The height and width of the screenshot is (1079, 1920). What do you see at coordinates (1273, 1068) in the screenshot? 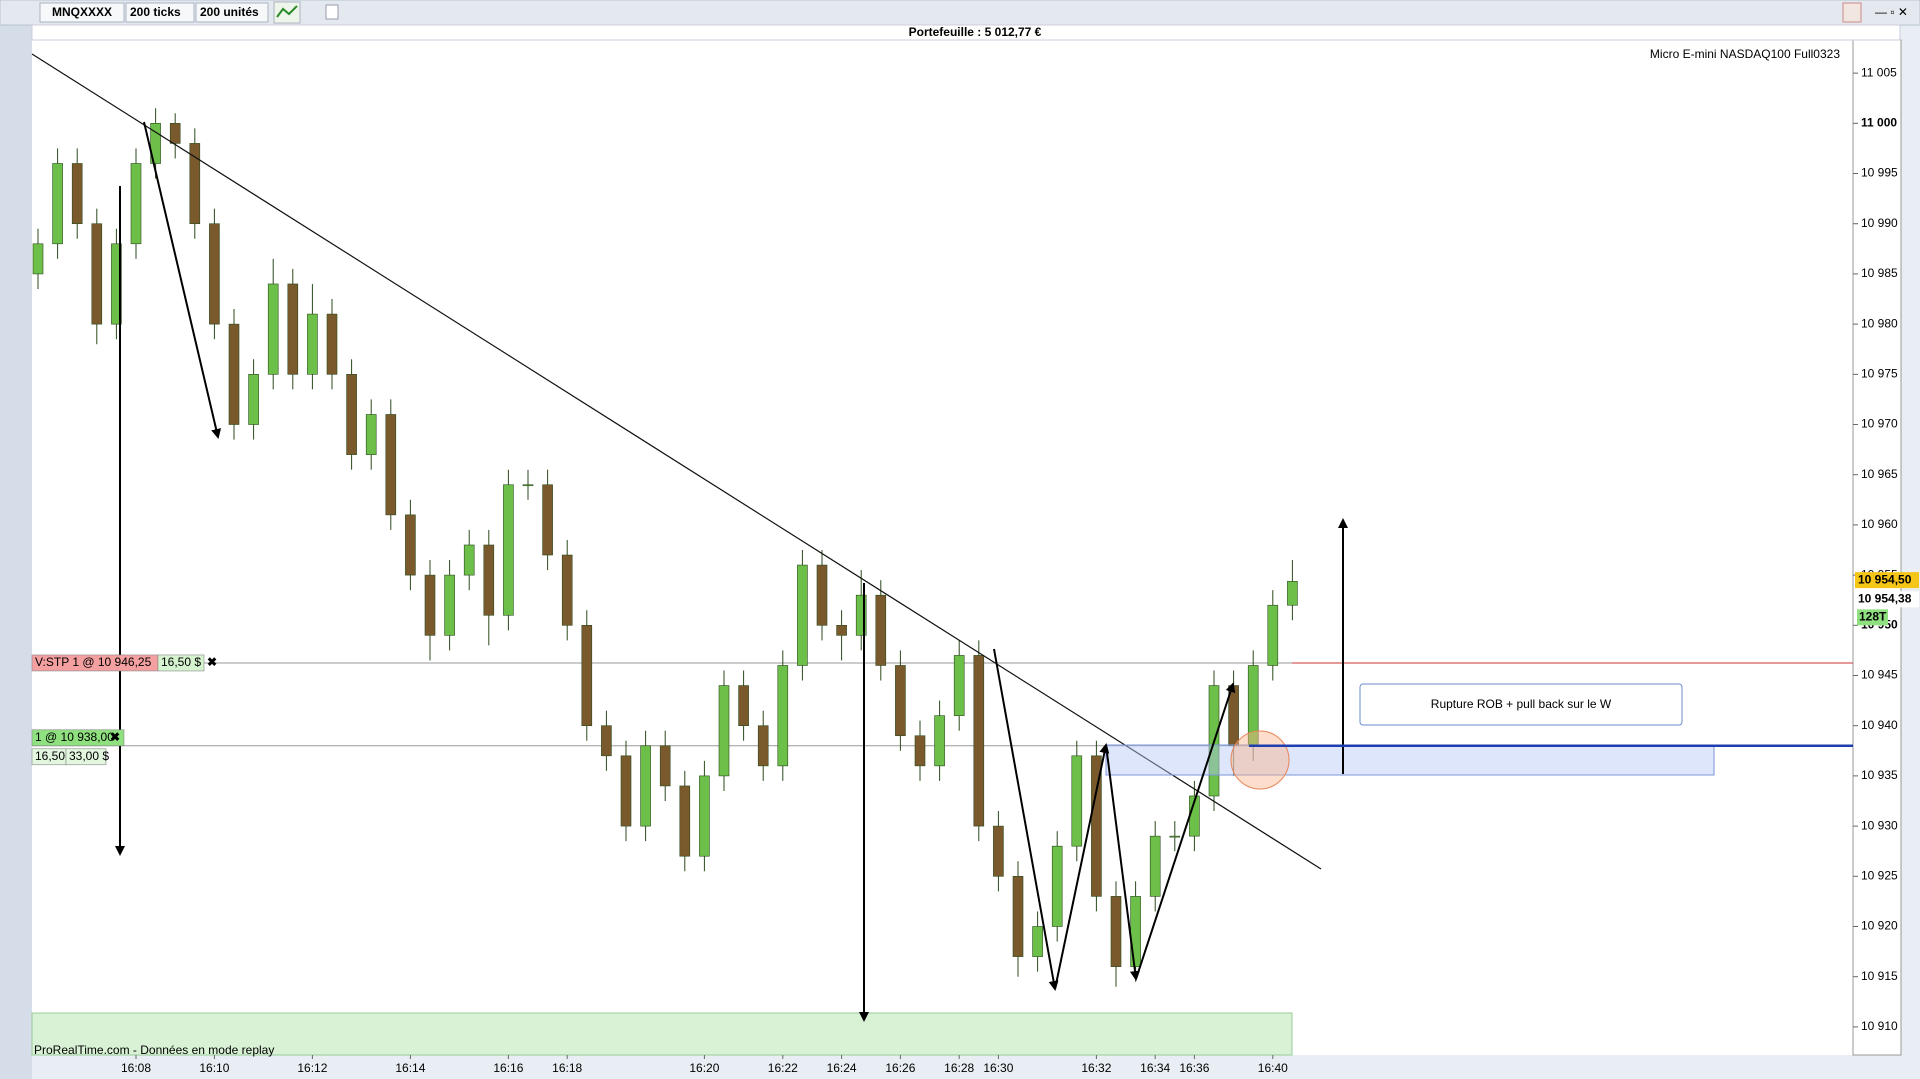
I see `x-tick-label: 16:40` at bounding box center [1273, 1068].